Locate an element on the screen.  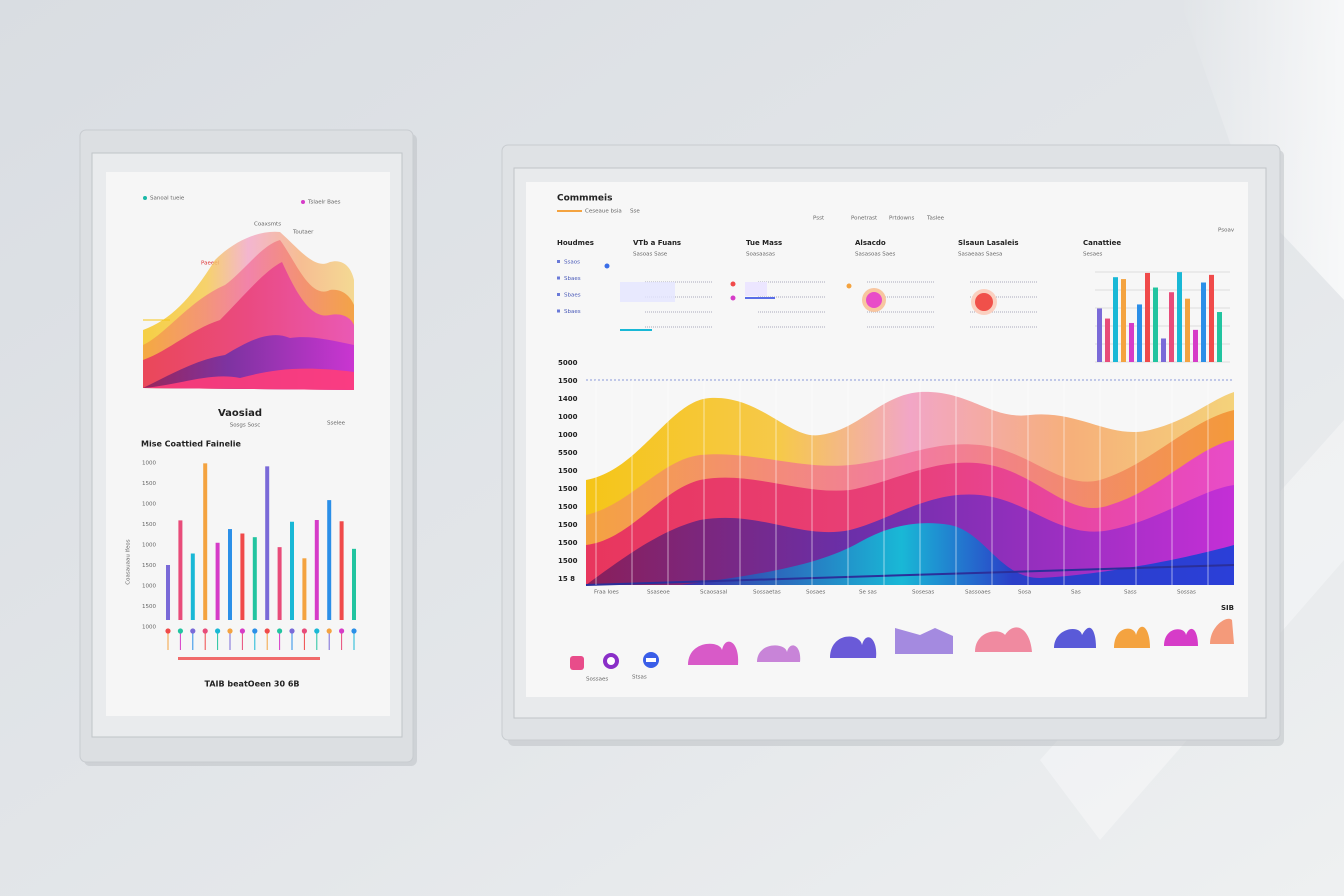
nav: Psst Ponetrast Prtdowns Taslee is located at coordinates (879, 219).